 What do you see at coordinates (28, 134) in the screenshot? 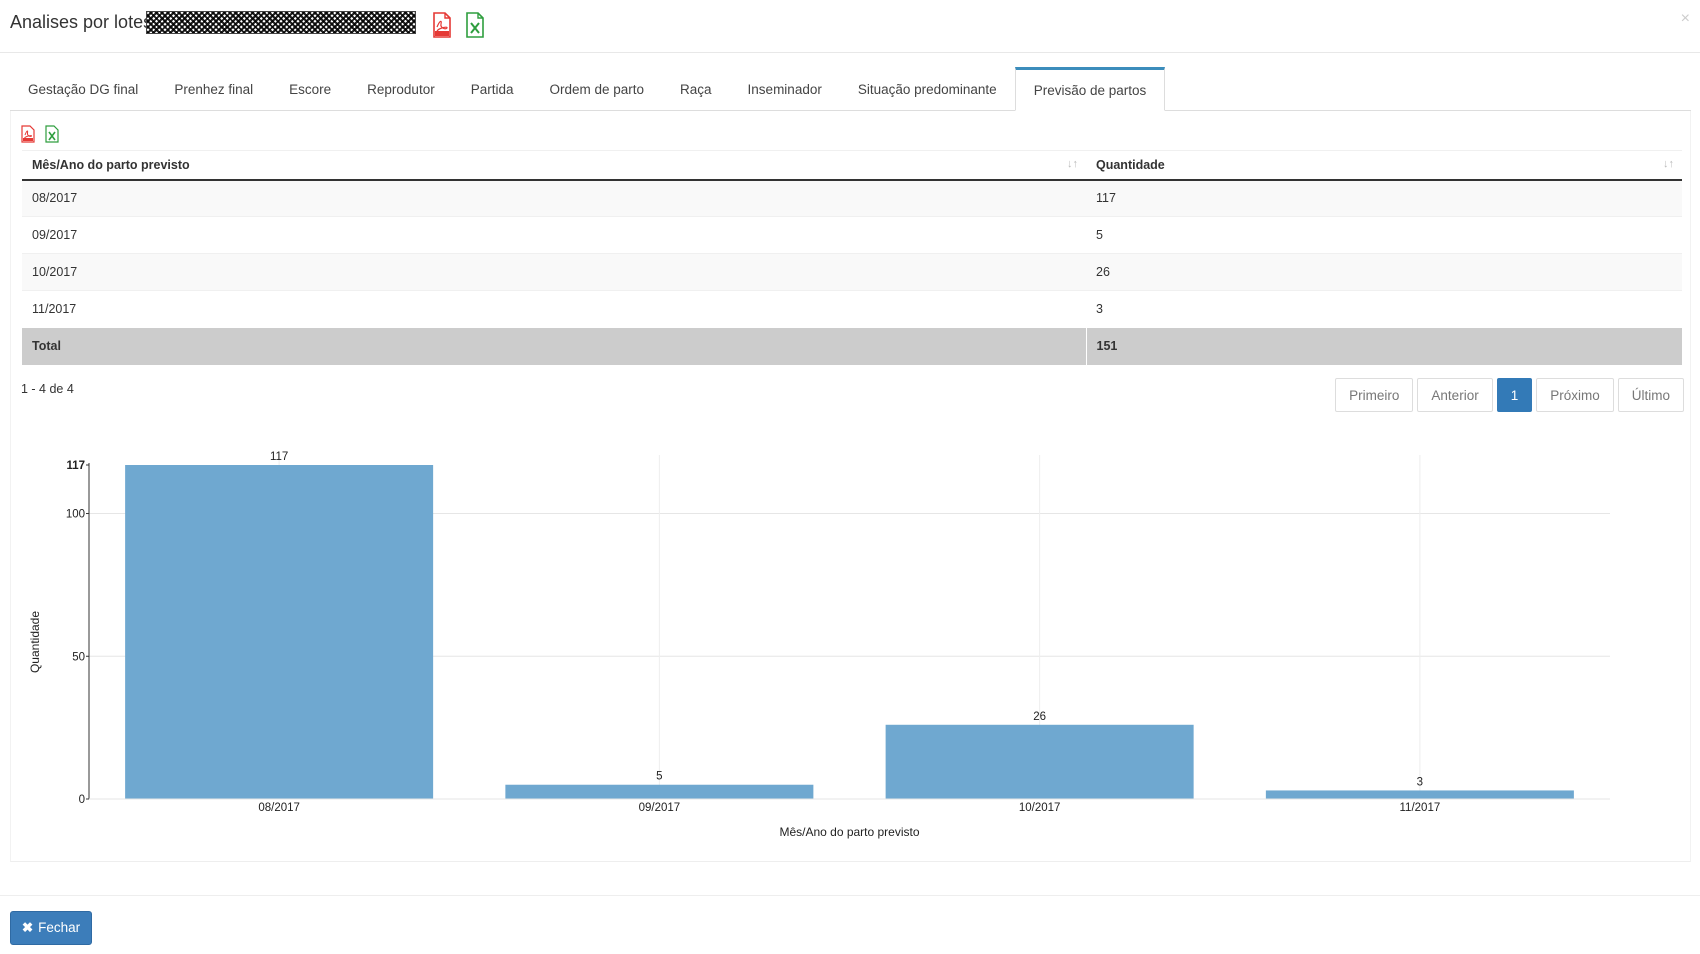
I see `table-pdf-export-icon` at bounding box center [28, 134].